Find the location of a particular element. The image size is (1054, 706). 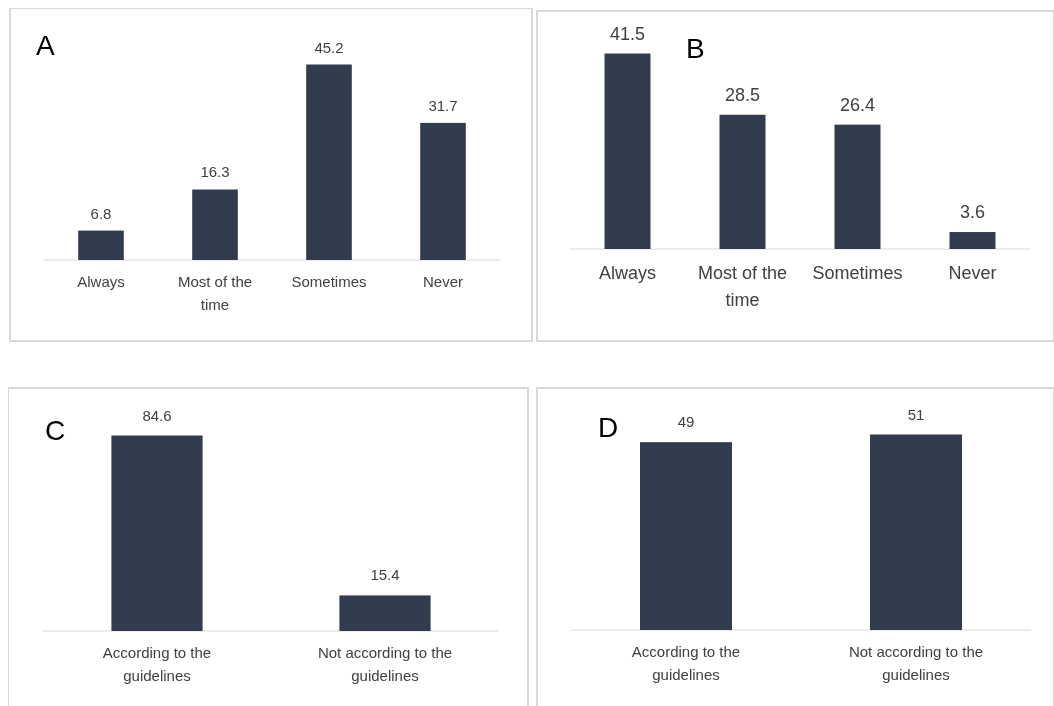

chart-title: D is located at coordinates (608, 427).